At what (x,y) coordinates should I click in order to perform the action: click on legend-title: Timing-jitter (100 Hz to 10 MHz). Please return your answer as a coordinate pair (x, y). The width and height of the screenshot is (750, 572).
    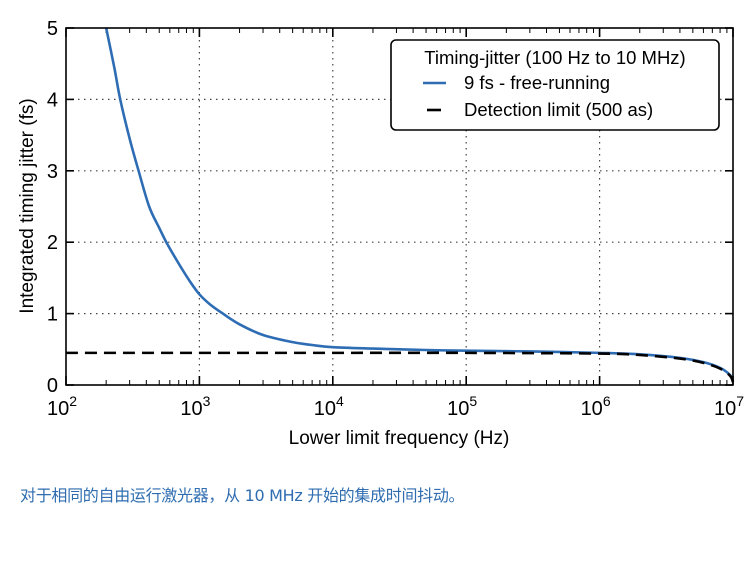
    Looking at the image, I should click on (554, 57).